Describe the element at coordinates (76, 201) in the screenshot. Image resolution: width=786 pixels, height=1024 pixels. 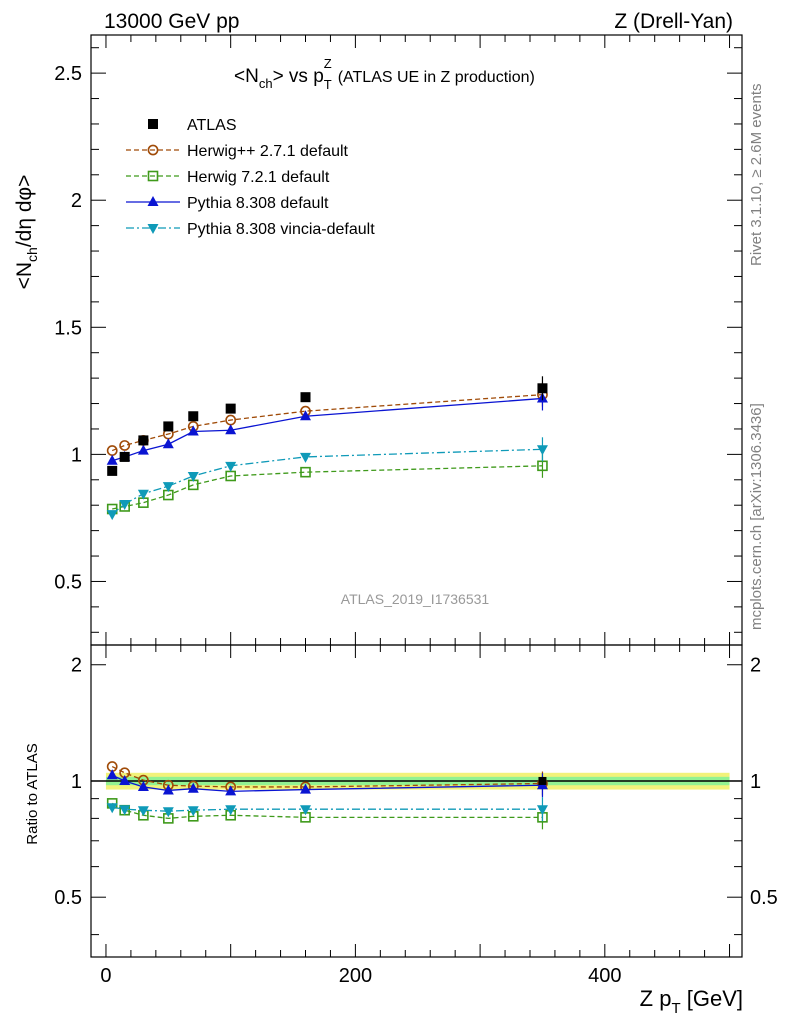
I see `y-tick-label: 2` at that location.